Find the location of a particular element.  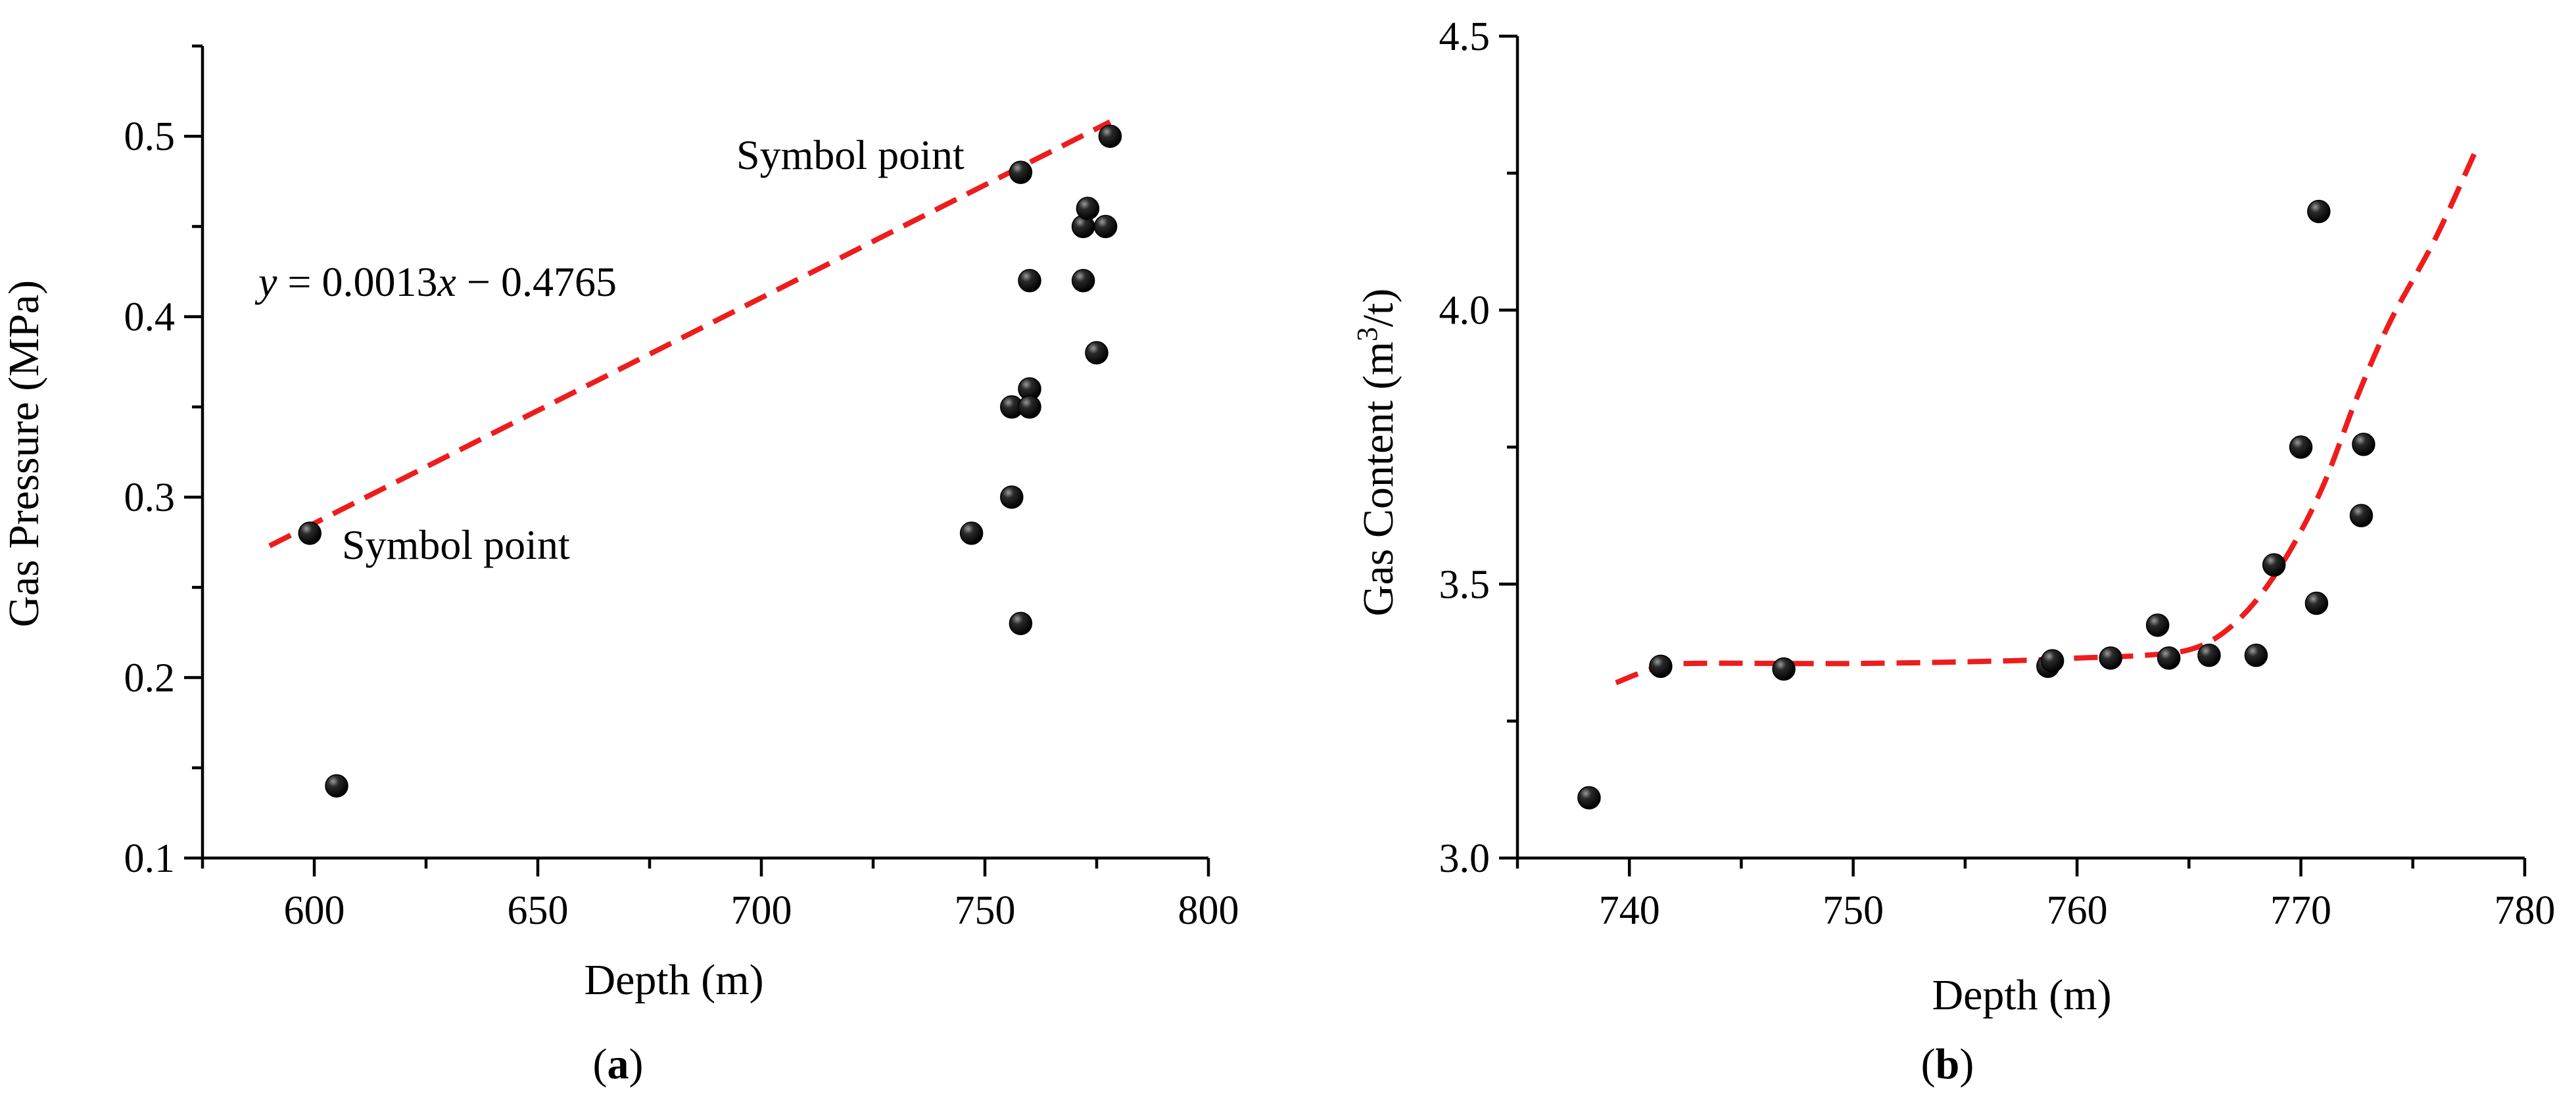

y-tick-label: 0.2 is located at coordinates (150, 678).